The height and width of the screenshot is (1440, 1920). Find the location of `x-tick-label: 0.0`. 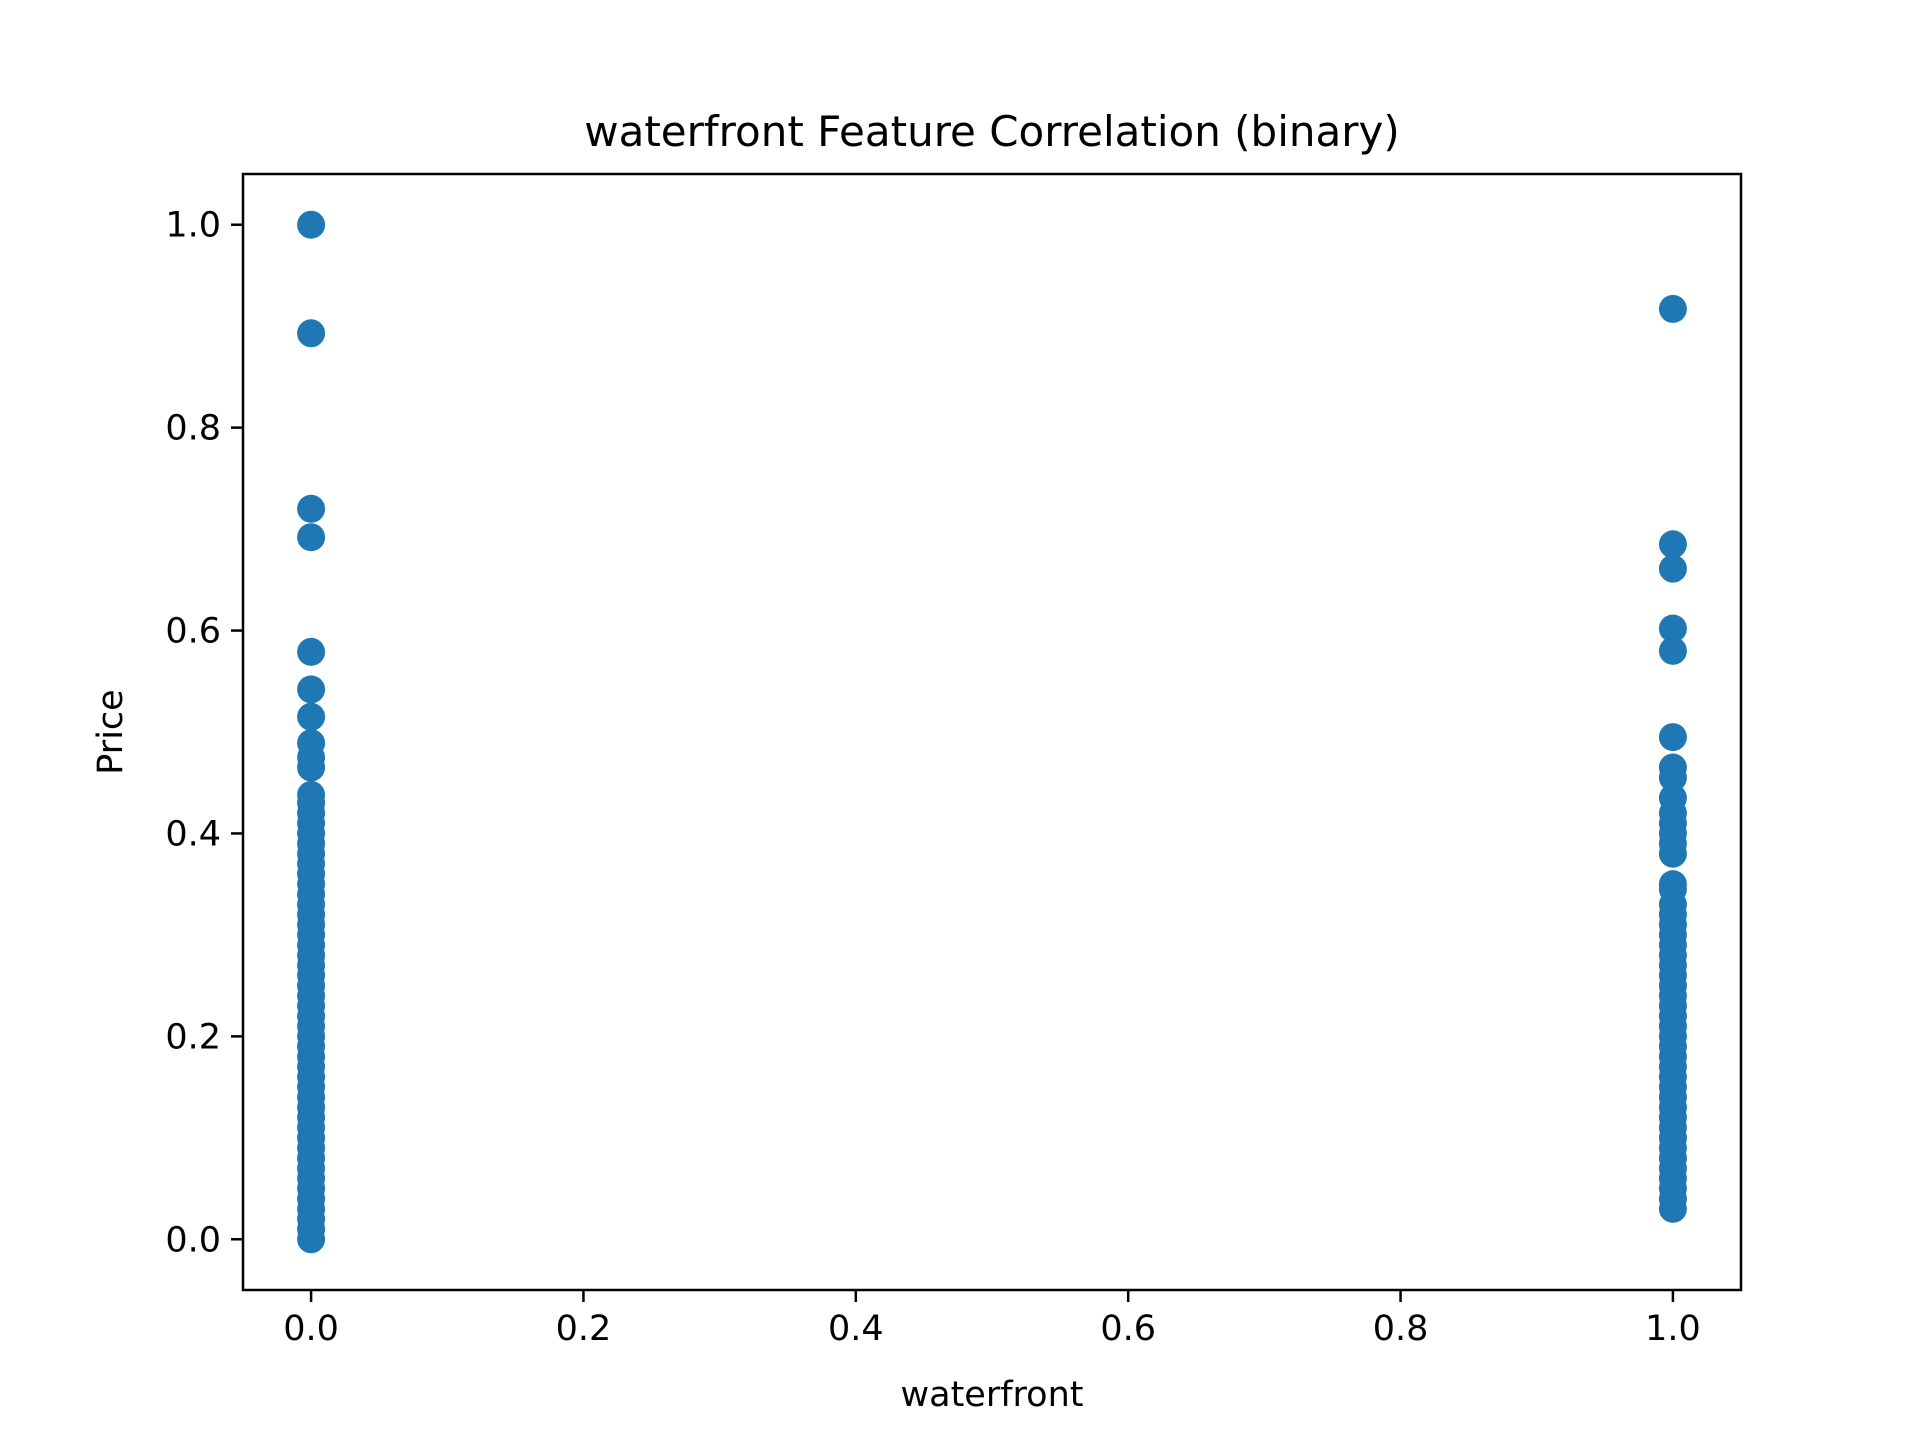

x-tick-label: 0.0 is located at coordinates (311, 1329).